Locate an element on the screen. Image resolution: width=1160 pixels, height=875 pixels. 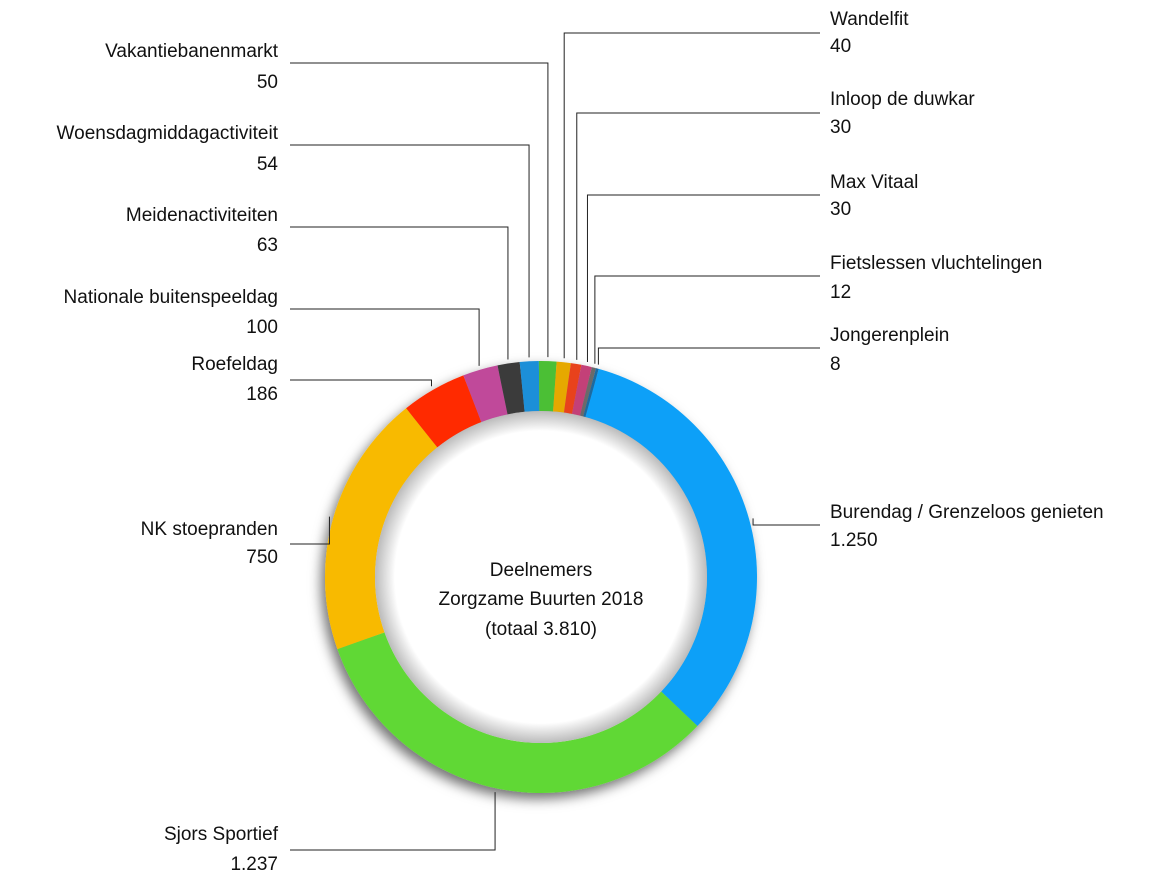
value-label: 750 is located at coordinates (262, 557).